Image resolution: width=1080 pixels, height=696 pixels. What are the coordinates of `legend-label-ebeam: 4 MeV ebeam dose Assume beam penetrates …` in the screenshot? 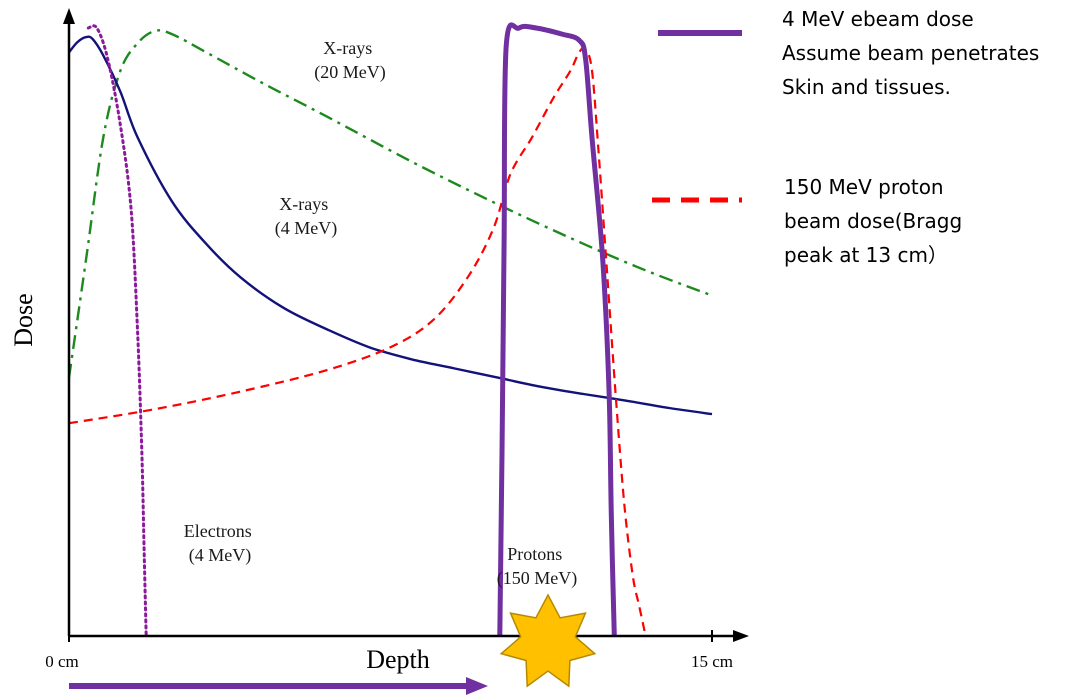 It's located at (914, 53).